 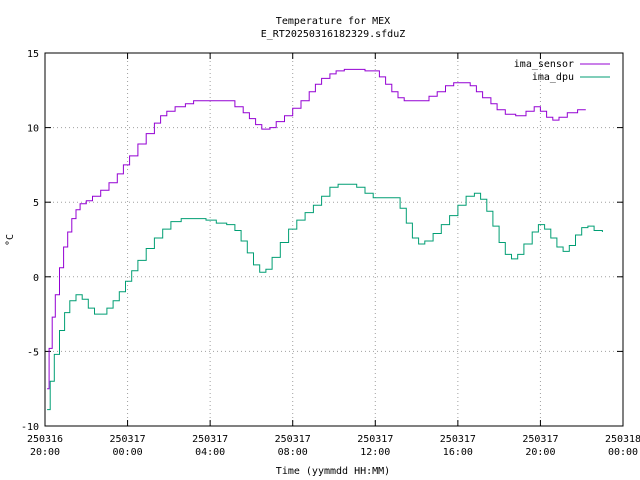 I want to click on x-tick-label-time: 16:00, so click(x=458, y=452).